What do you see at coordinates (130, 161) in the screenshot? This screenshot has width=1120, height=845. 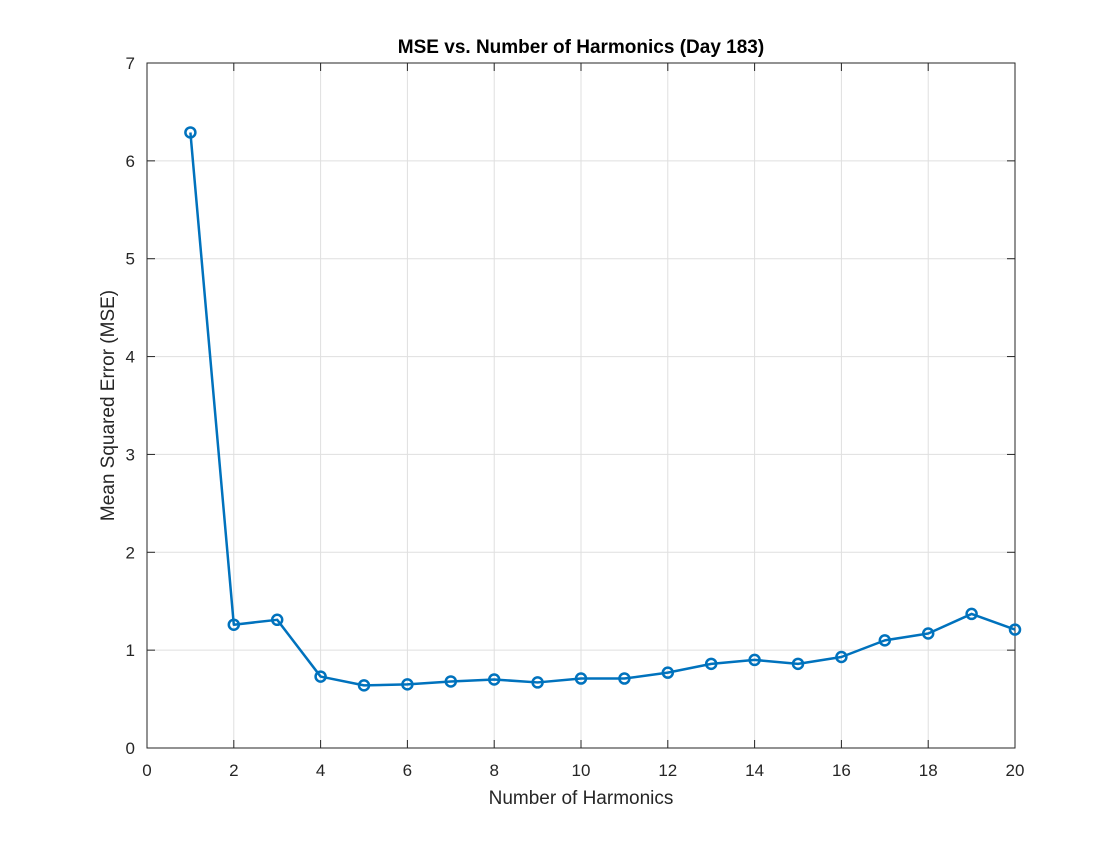 I see `y-tick-label: 6` at bounding box center [130, 161].